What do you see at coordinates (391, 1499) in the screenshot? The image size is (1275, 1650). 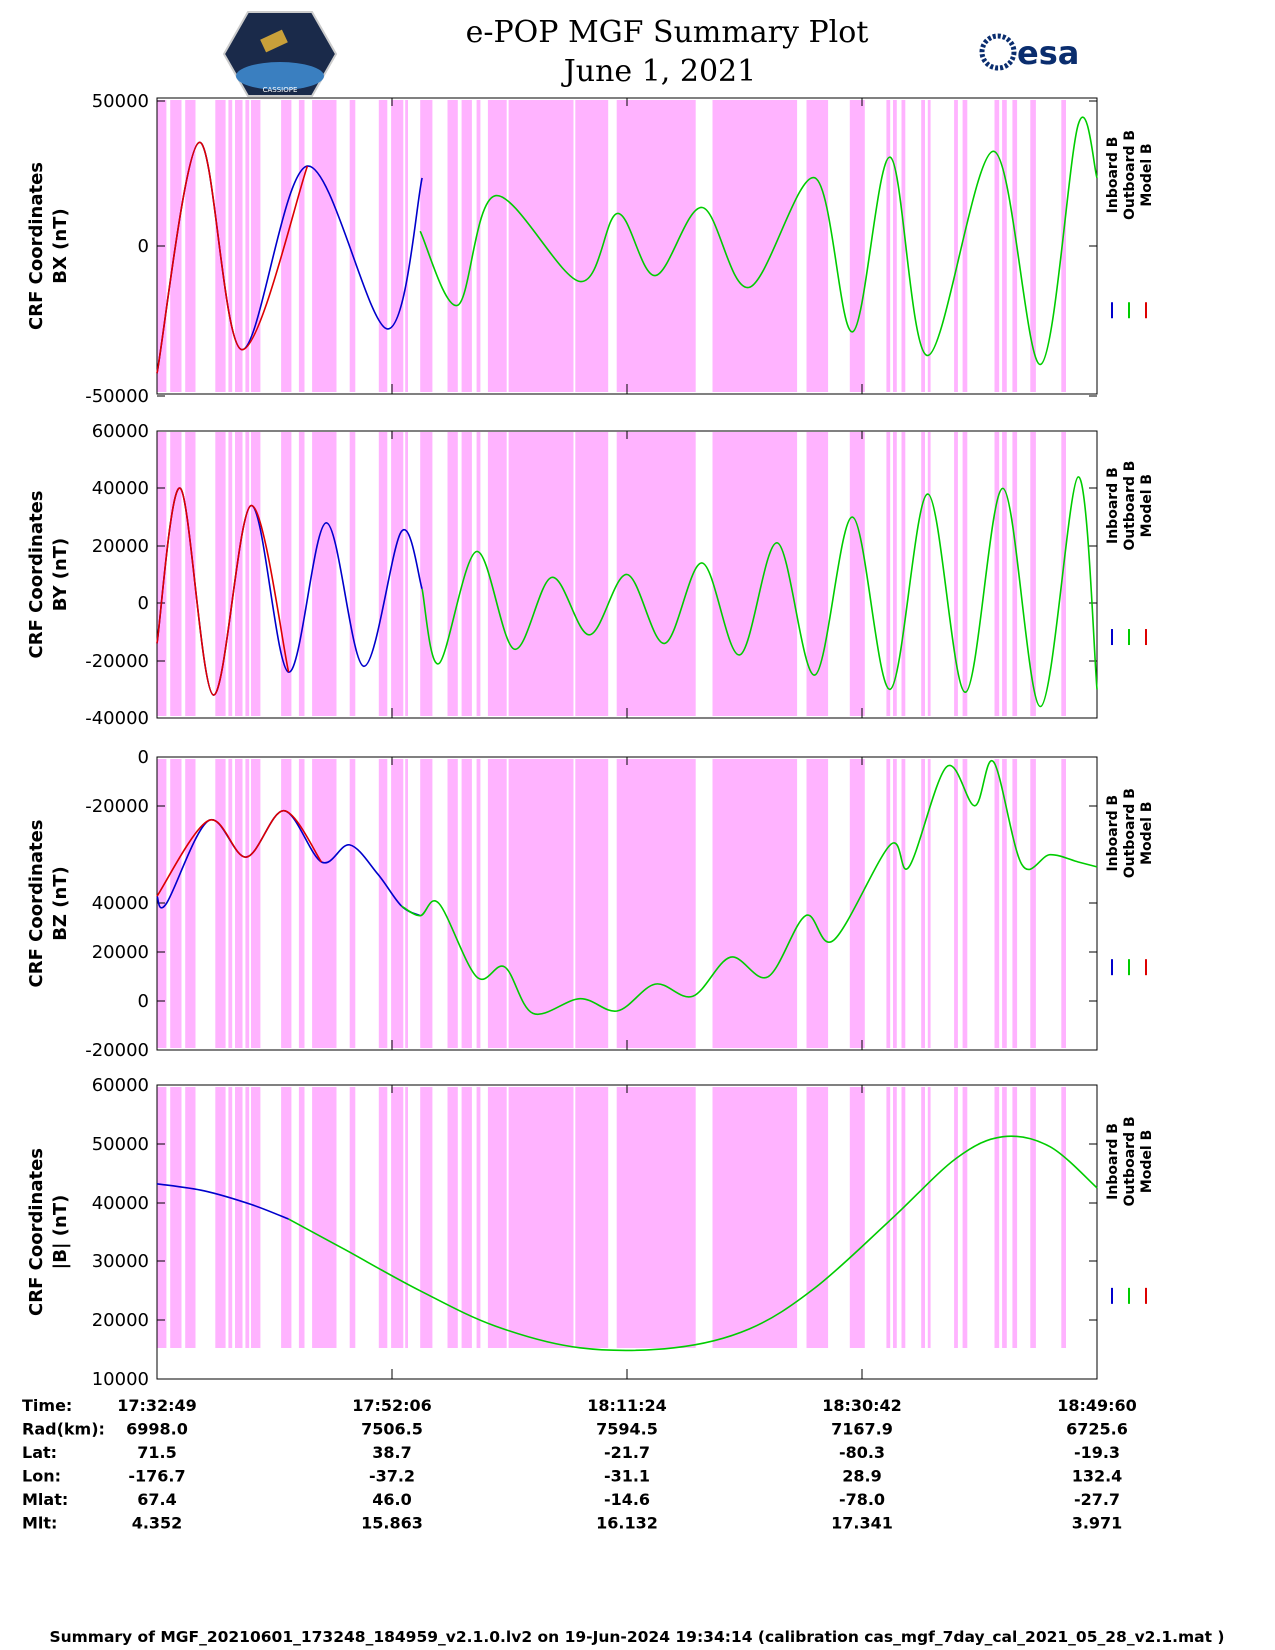 I see `info-row-value: 46.0` at bounding box center [391, 1499].